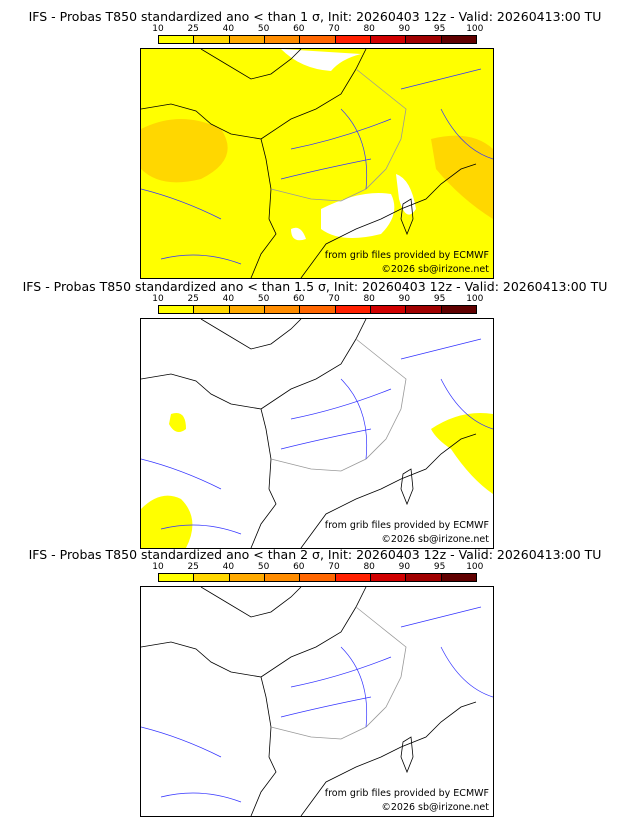  Describe the element at coordinates (317, 480) in the screenshot. I see `probability-area` at that location.